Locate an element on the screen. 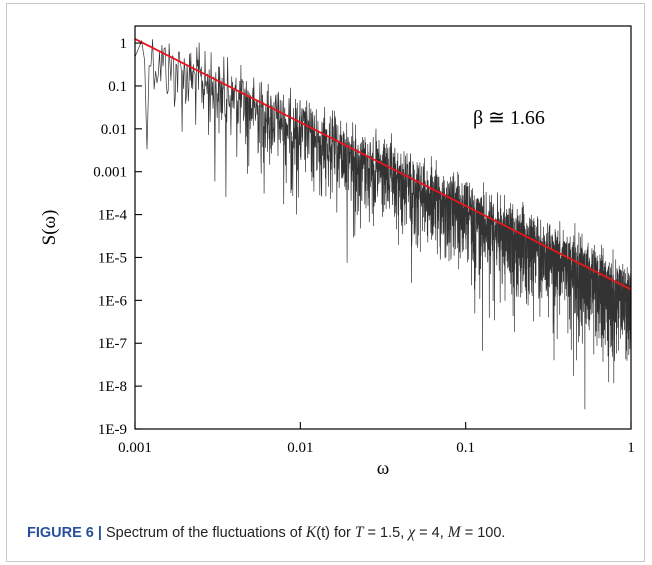  caption-m-symbol: M is located at coordinates (454, 532).